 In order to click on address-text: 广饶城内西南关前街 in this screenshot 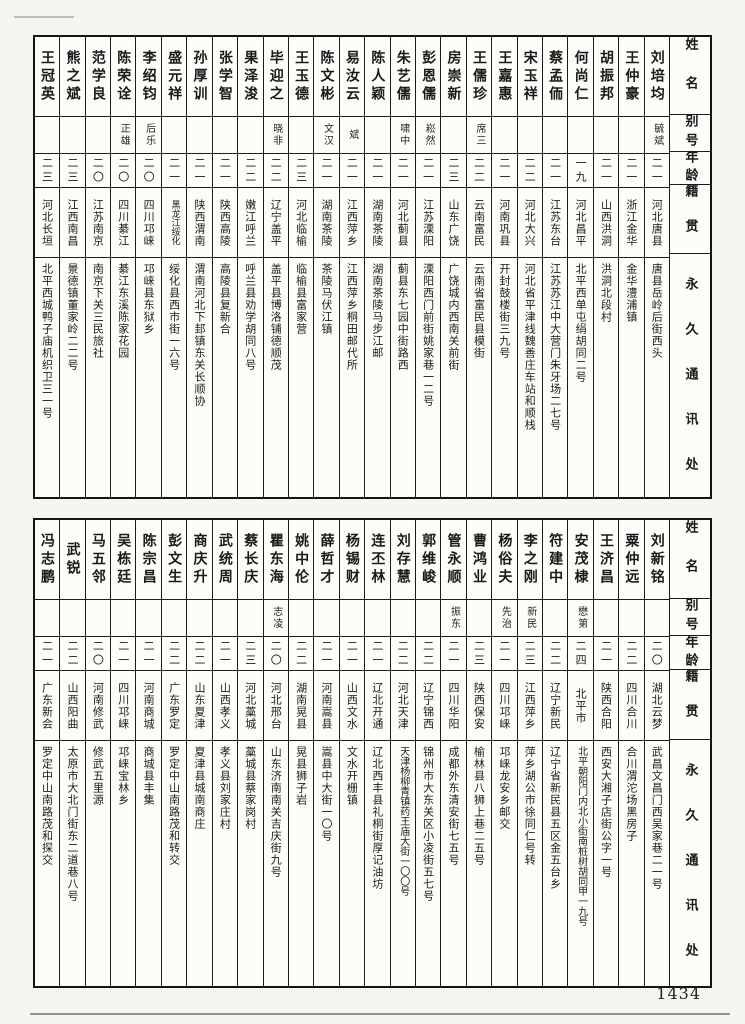, I will do `click(454, 317)`.